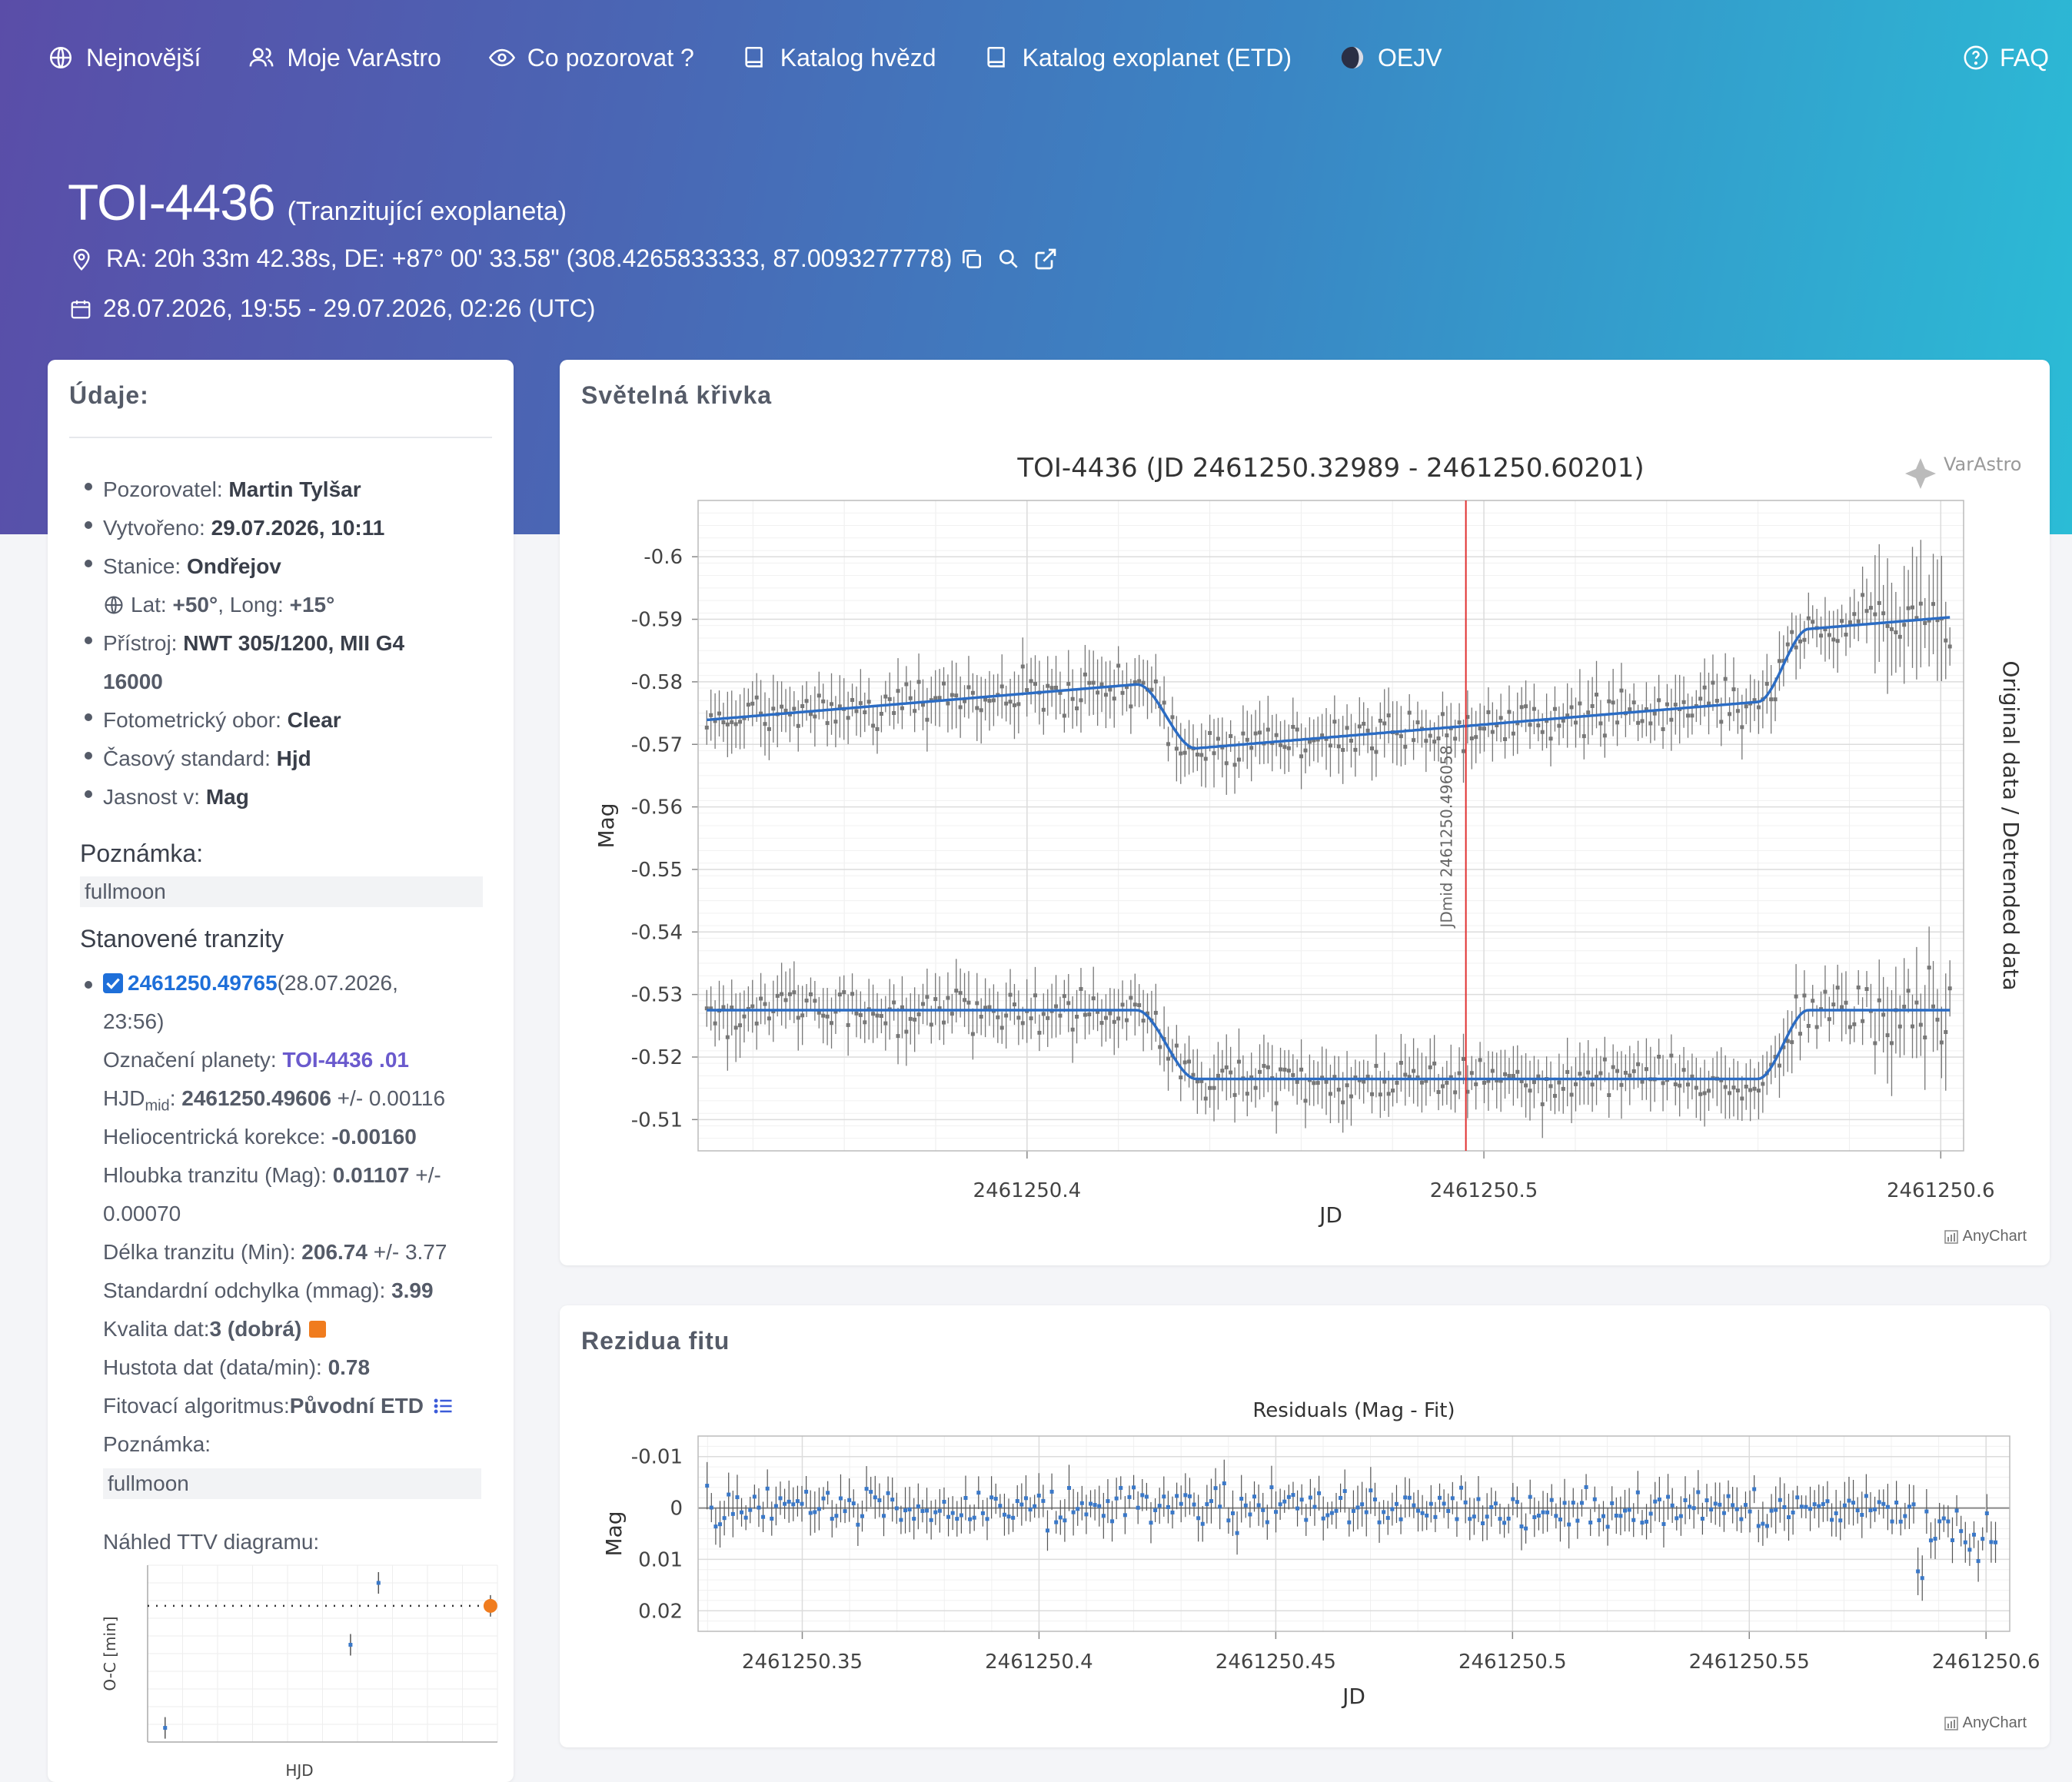 This screenshot has height=1782, width=2072. I want to click on nav-oejv: OEJV, so click(1390, 58).